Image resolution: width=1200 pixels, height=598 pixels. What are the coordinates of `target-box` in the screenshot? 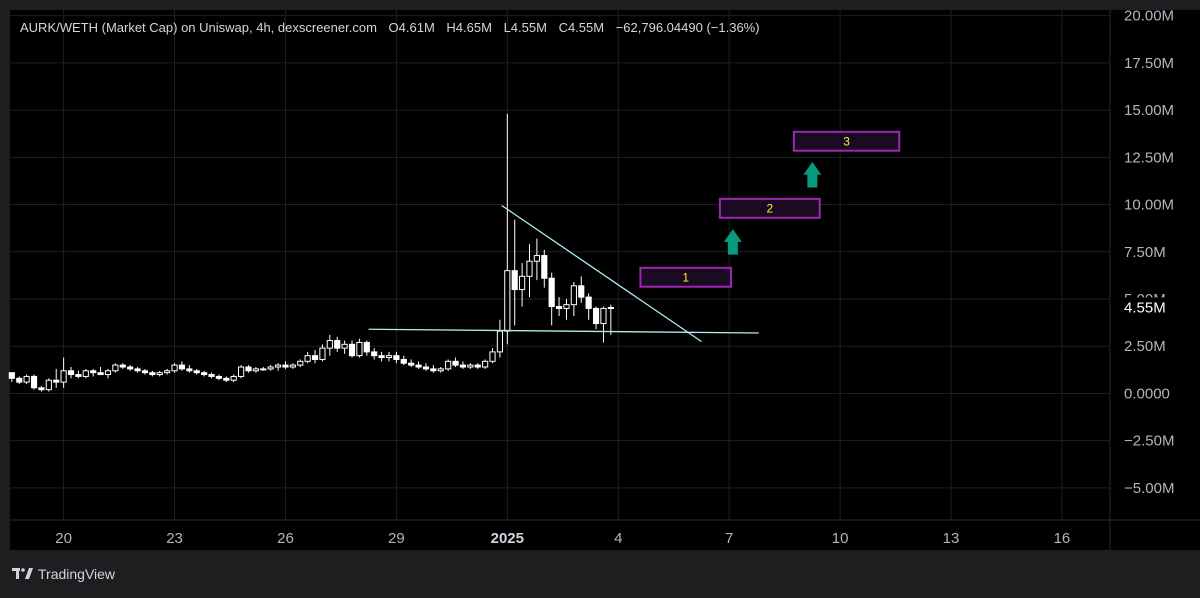 It's located at (686, 277).